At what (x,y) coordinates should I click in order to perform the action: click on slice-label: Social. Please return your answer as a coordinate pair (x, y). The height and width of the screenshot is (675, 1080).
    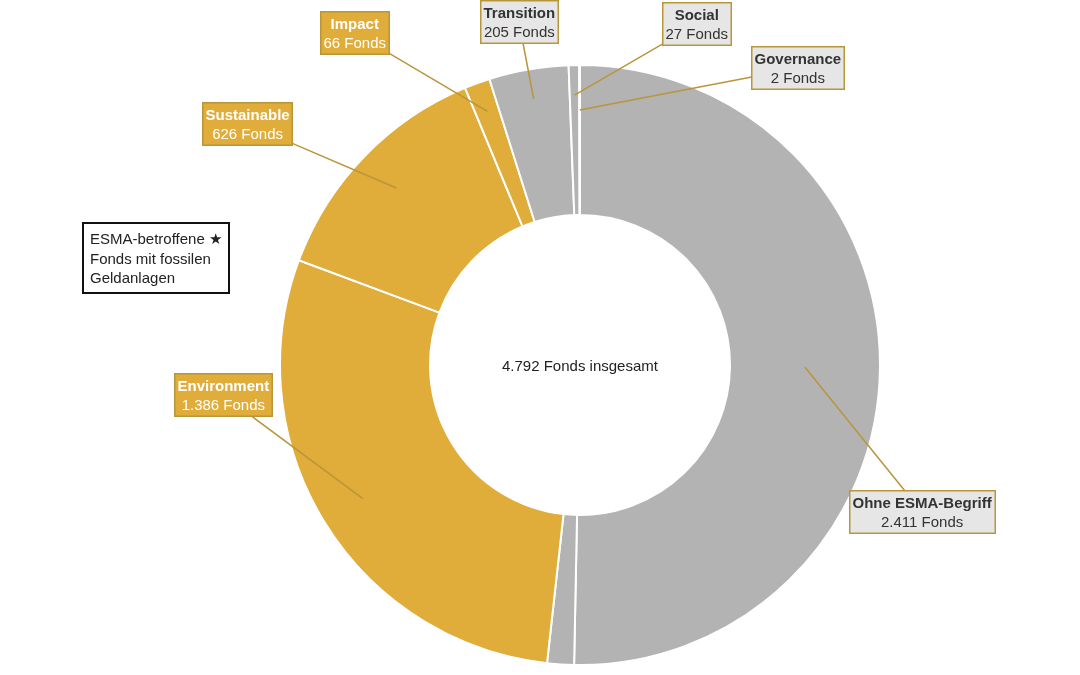
    Looking at the image, I should click on (696, 14).